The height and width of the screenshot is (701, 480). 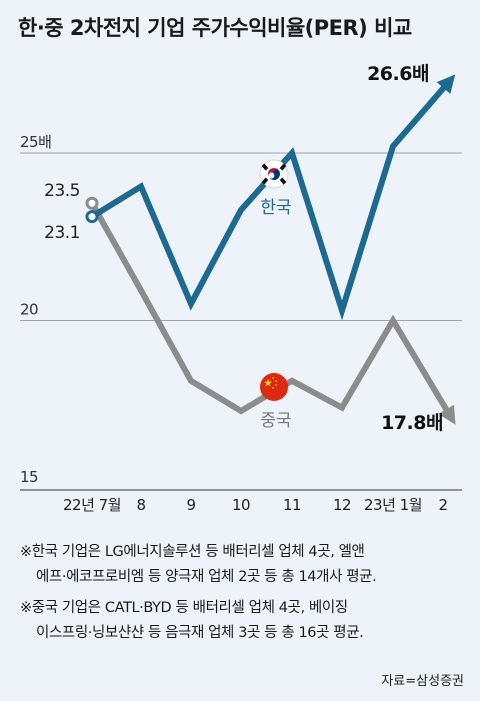 What do you see at coordinates (274, 174) in the screenshot?
I see `korea-flag-icon` at bounding box center [274, 174].